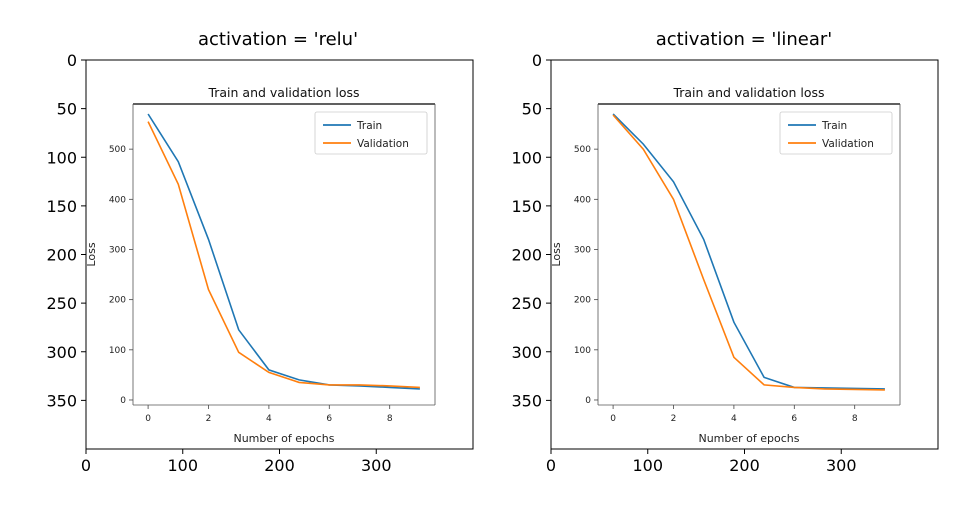  What do you see at coordinates (278, 39) in the screenshot?
I see `outer-title: activation = 'relu'` at bounding box center [278, 39].